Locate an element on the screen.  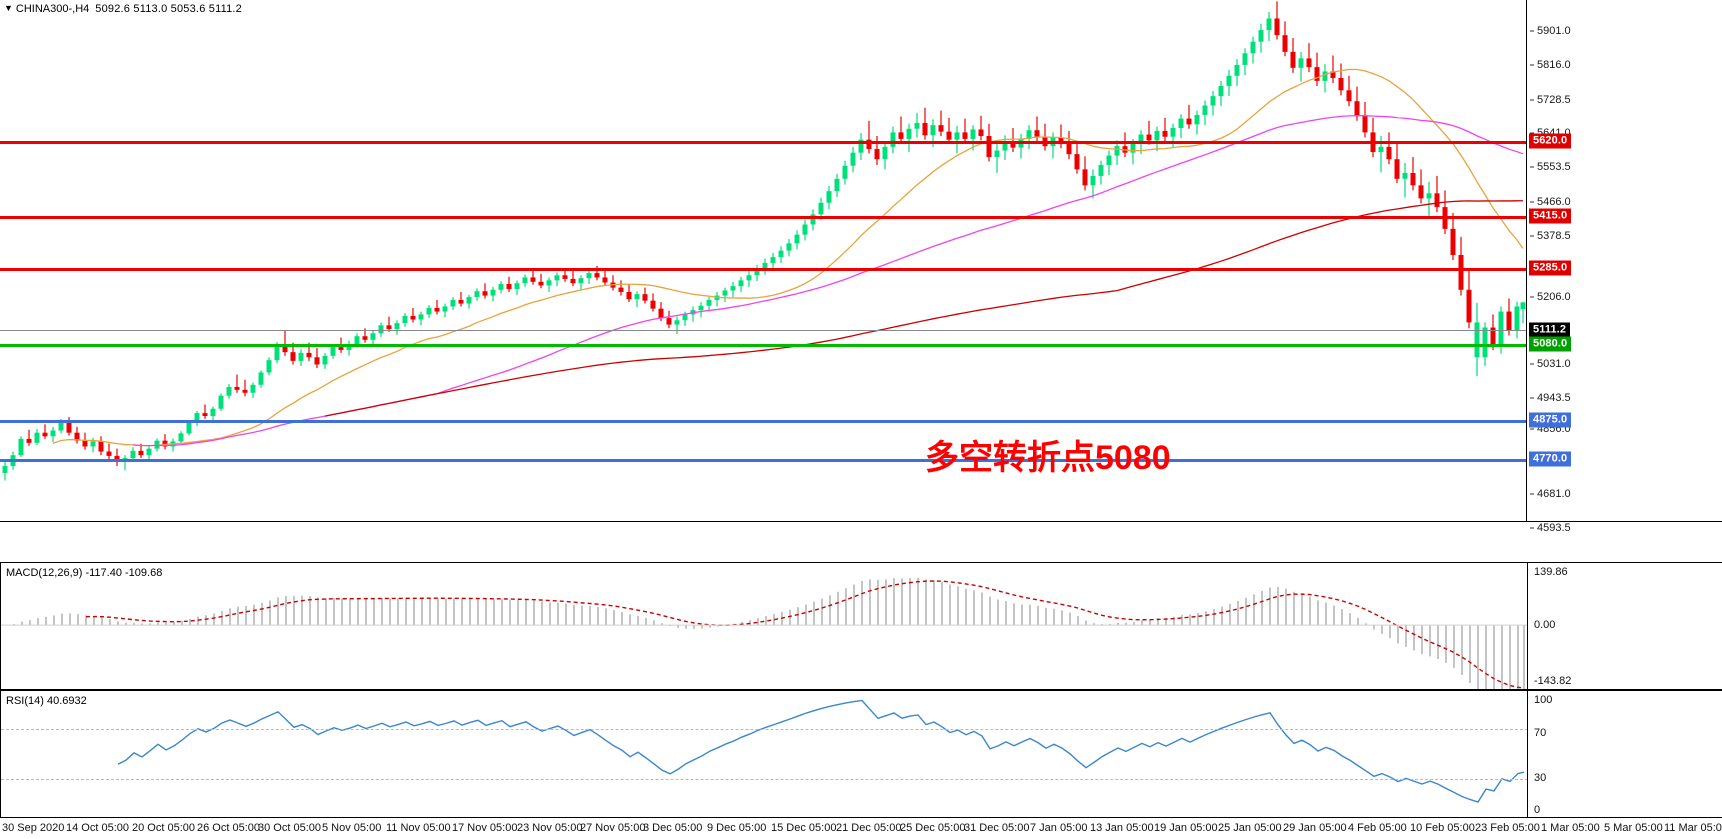
price-tick: 5728.5 is located at coordinates (1550, 100).